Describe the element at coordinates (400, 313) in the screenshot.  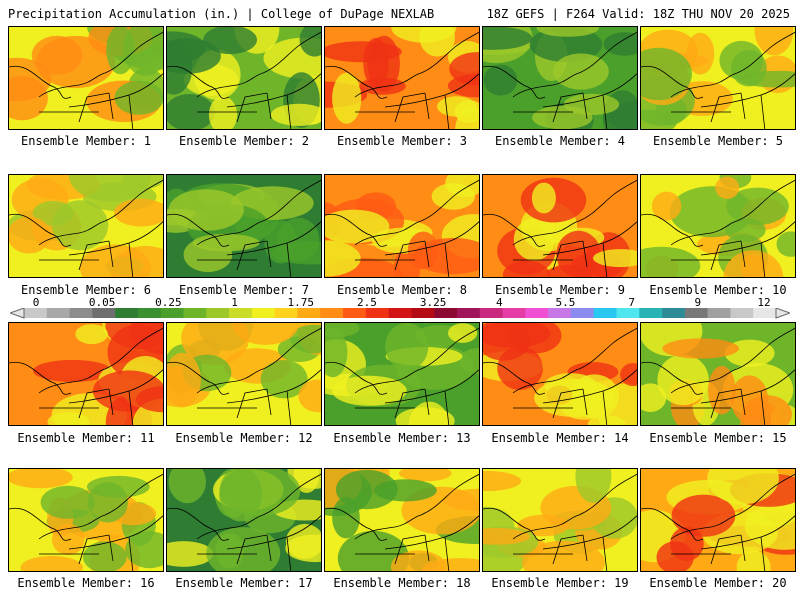
I see `colorbar-strip` at that location.